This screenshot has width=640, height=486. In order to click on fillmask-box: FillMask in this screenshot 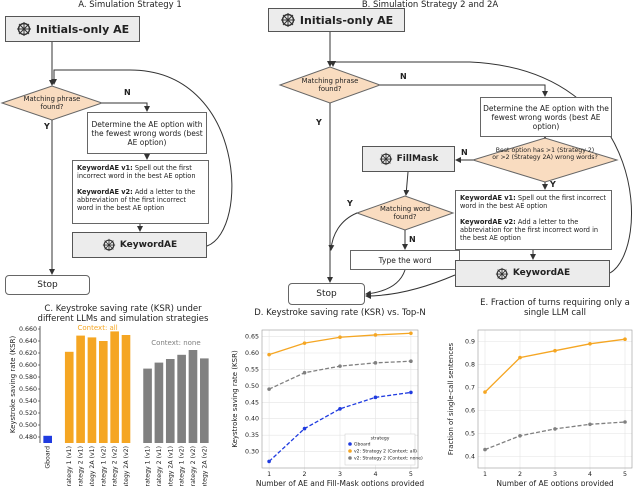, I will do `click(408, 159)`.